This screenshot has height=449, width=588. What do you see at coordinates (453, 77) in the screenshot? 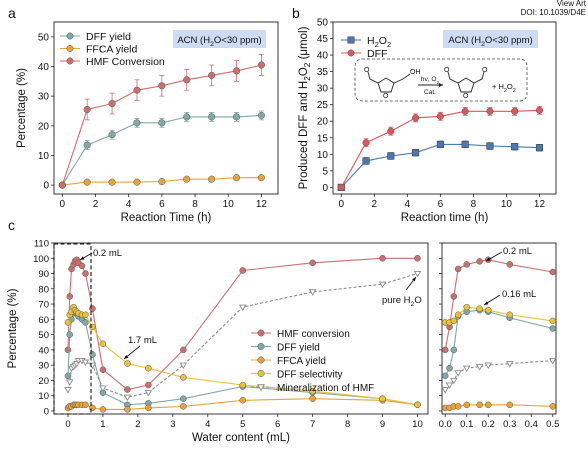
I see `aldehyde-bond` at bounding box center [453, 77].